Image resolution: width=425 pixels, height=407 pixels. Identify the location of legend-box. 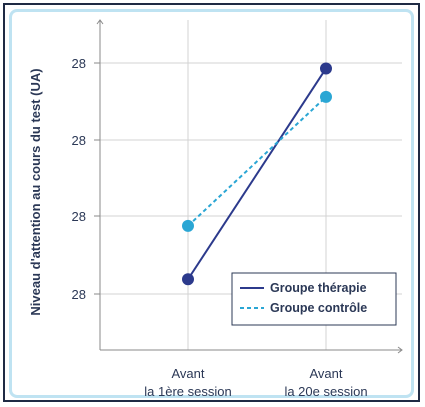
(314, 299).